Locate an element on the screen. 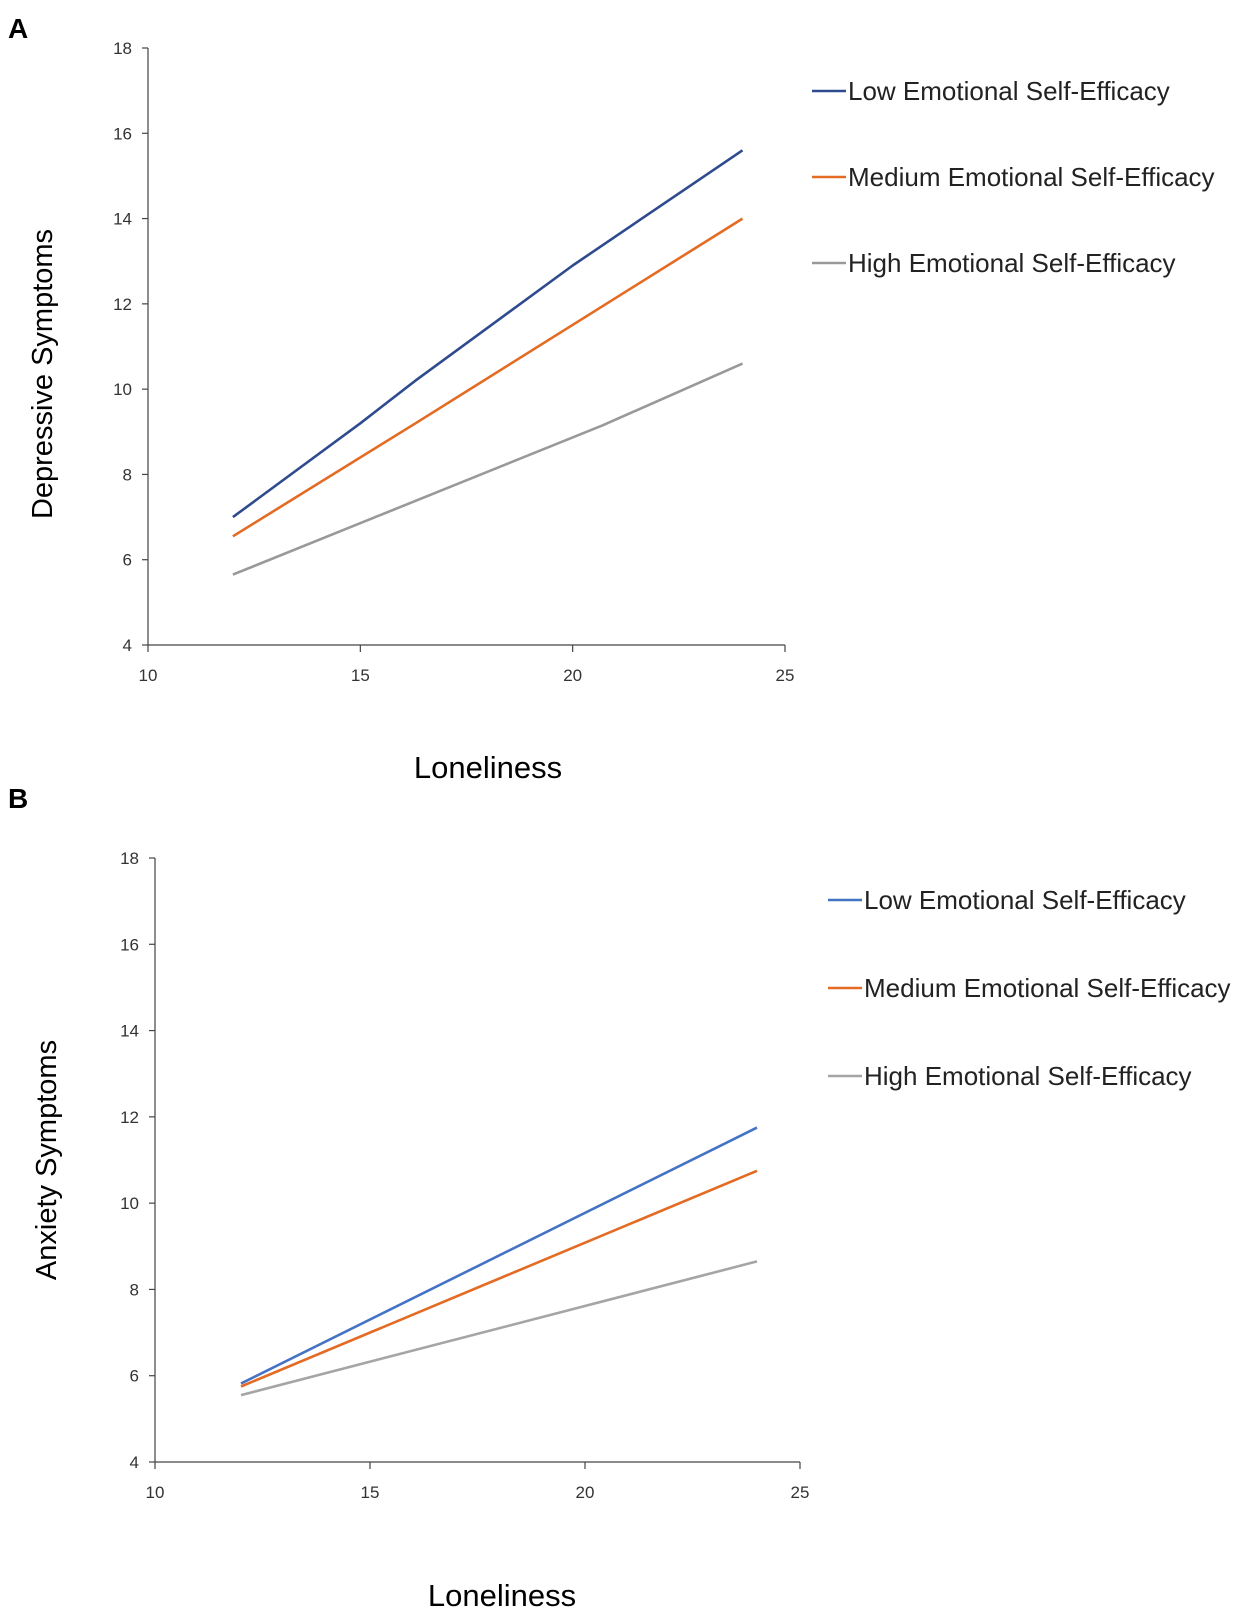 The image size is (1237, 1621). y-axis-title: Anxiety Symptoms is located at coordinates (47, 1160).